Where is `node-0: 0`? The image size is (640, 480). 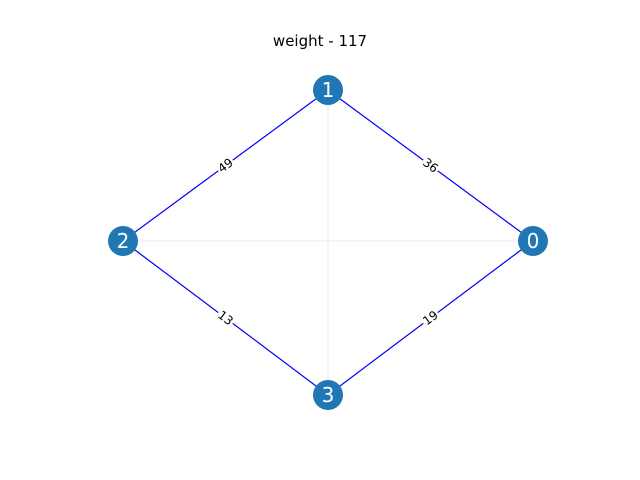
node-0: 0 is located at coordinates (533, 241).